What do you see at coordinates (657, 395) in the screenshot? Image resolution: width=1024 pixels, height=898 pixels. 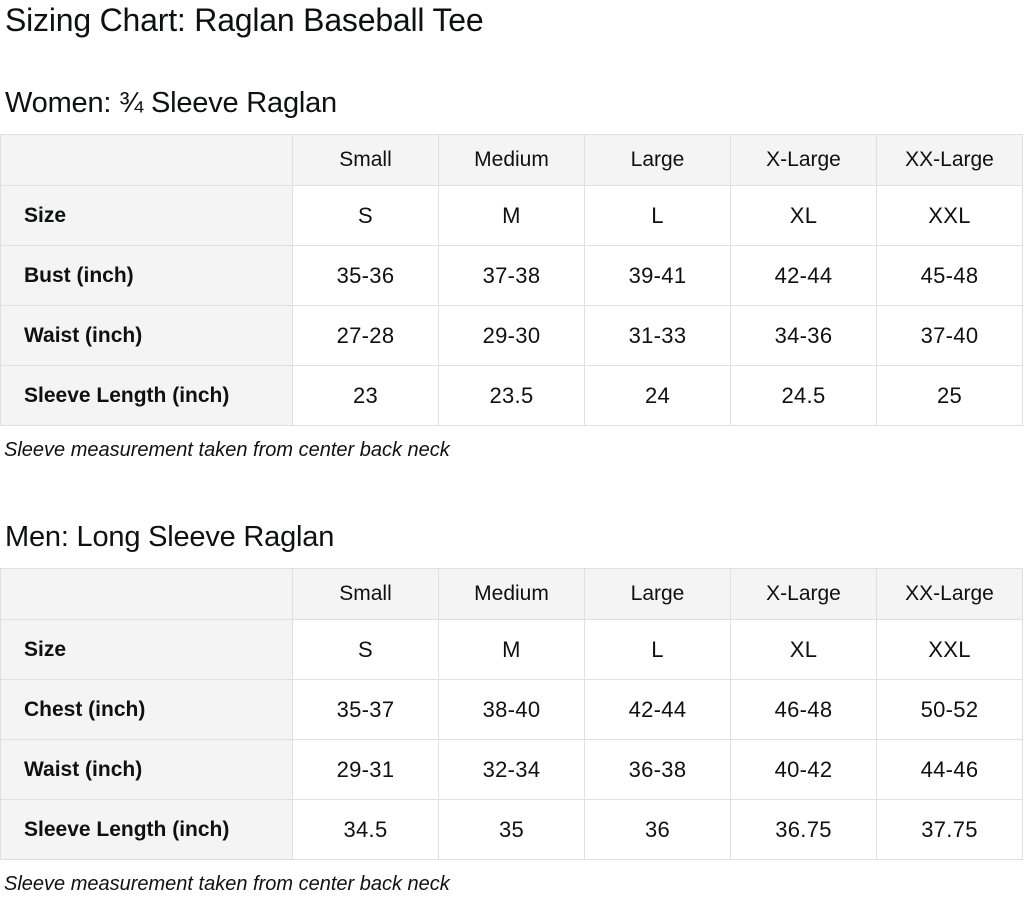 I see `table-cell: 24` at bounding box center [657, 395].